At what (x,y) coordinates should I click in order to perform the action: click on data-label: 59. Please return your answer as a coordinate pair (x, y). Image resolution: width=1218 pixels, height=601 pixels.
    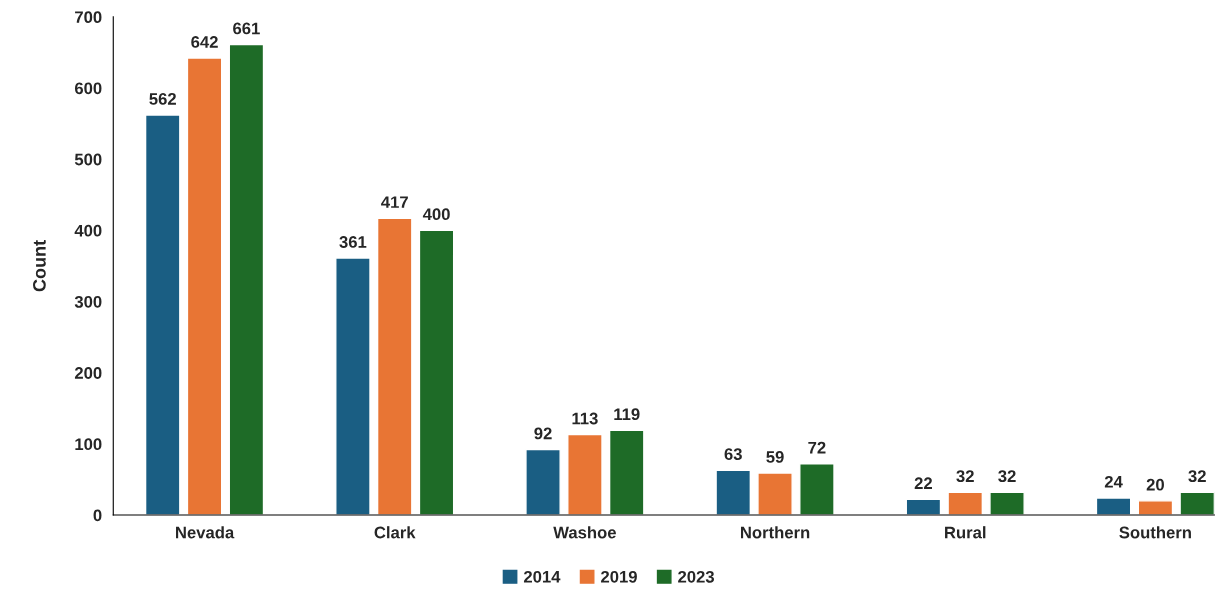
    Looking at the image, I should click on (775, 457).